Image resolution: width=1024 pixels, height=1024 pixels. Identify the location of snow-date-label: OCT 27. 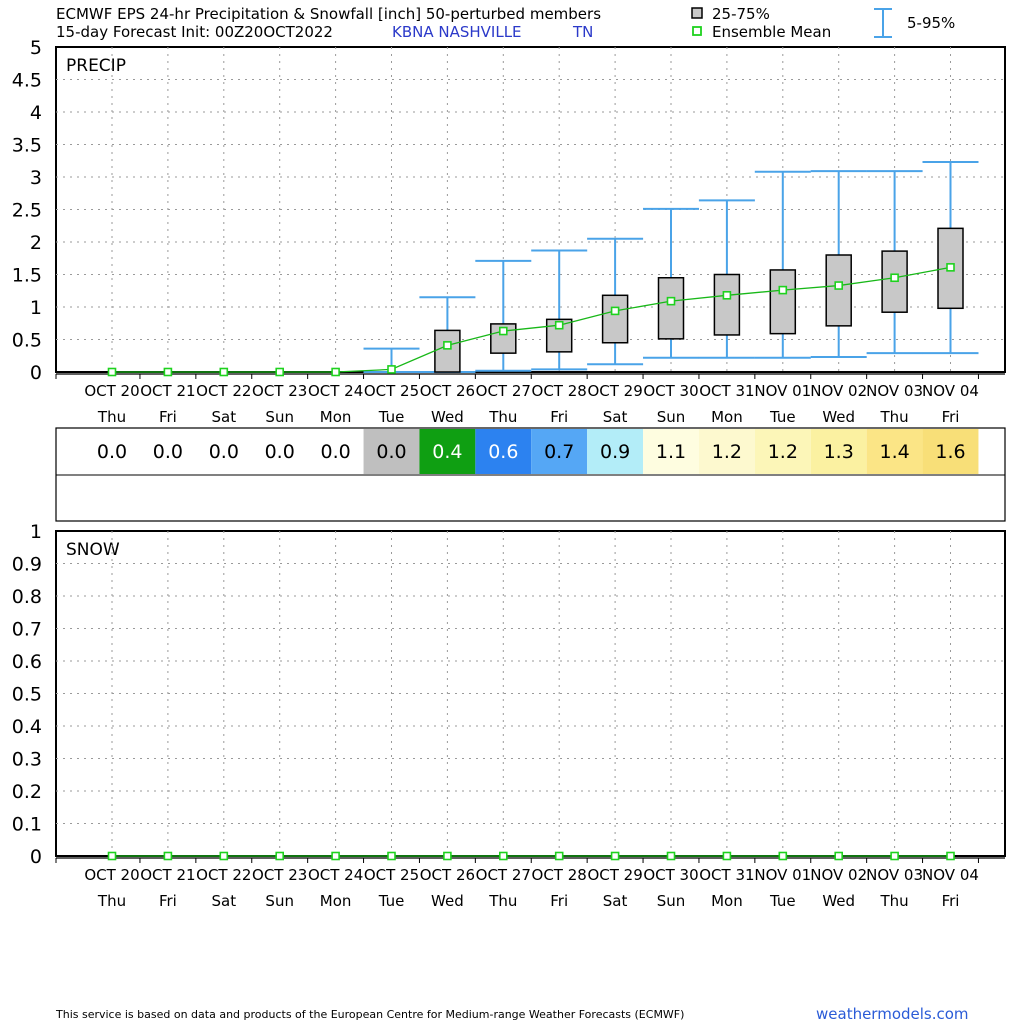
(503, 875).